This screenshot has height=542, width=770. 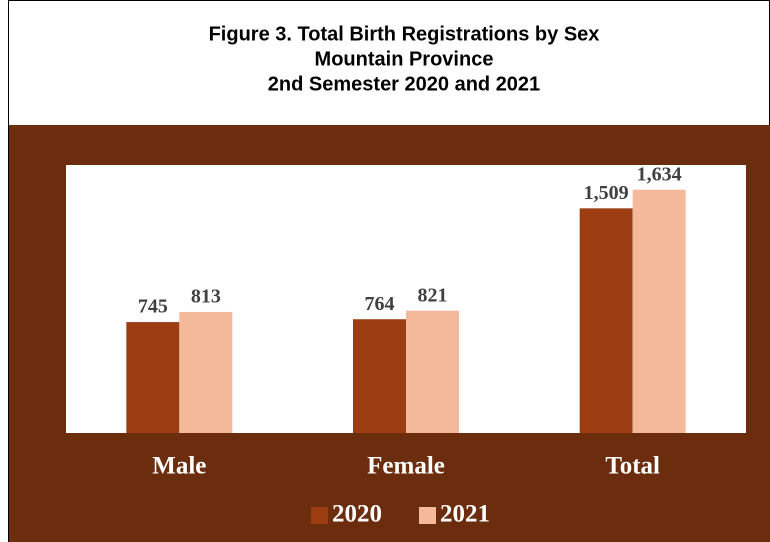 What do you see at coordinates (357, 514) in the screenshot?
I see `legend-label: 2020` at bounding box center [357, 514].